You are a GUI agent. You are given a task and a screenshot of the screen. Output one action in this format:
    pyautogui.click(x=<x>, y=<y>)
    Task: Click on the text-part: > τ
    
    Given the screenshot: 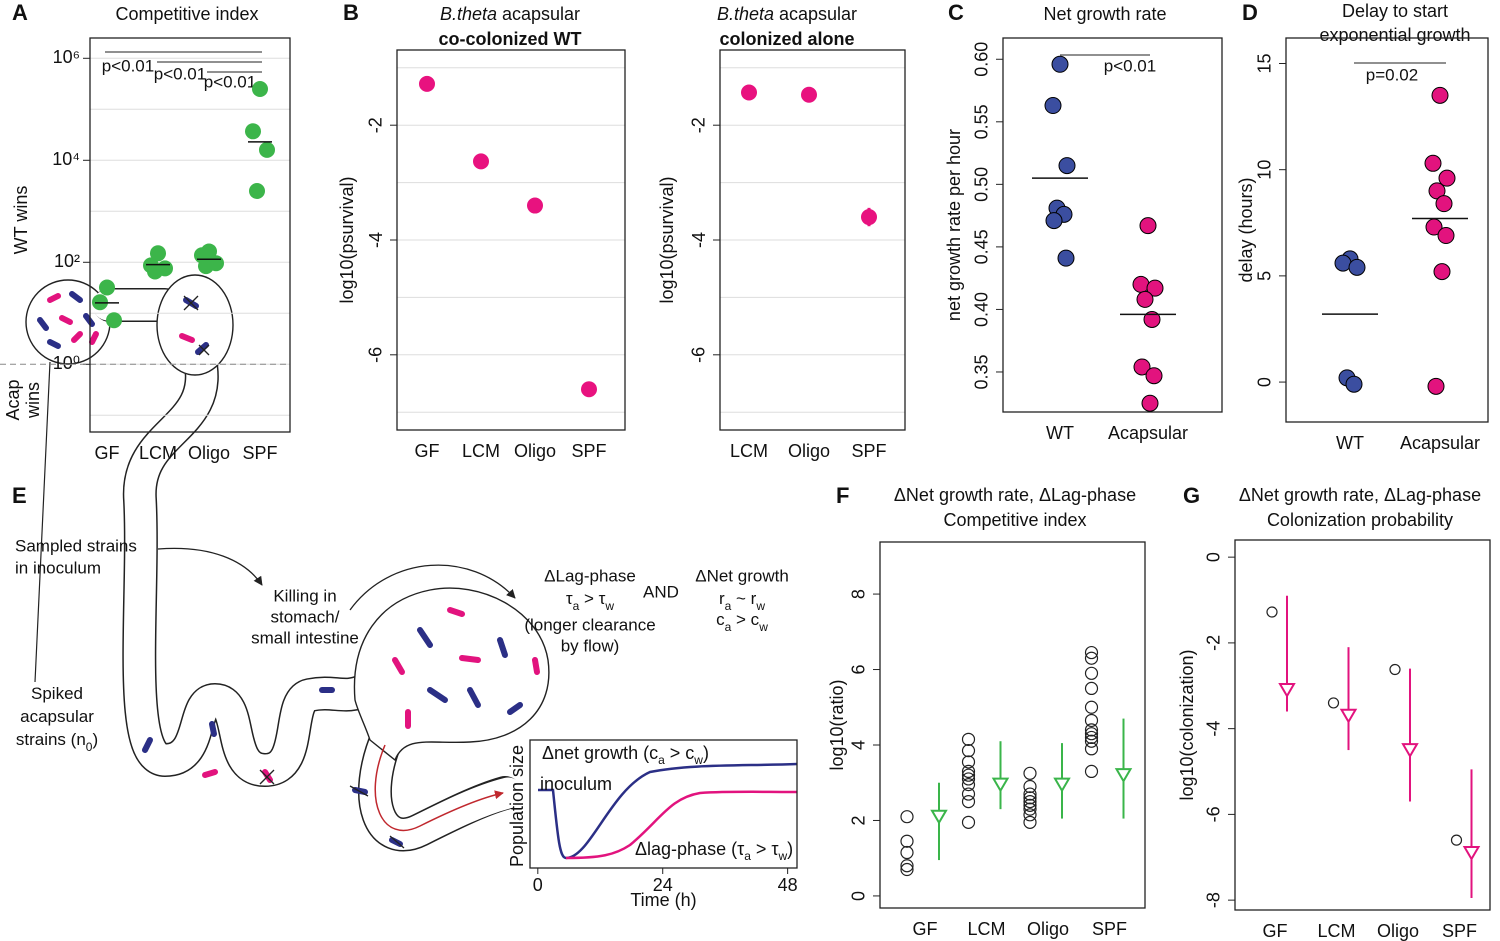 What is the action you would take?
    pyautogui.click(x=765, y=849)
    